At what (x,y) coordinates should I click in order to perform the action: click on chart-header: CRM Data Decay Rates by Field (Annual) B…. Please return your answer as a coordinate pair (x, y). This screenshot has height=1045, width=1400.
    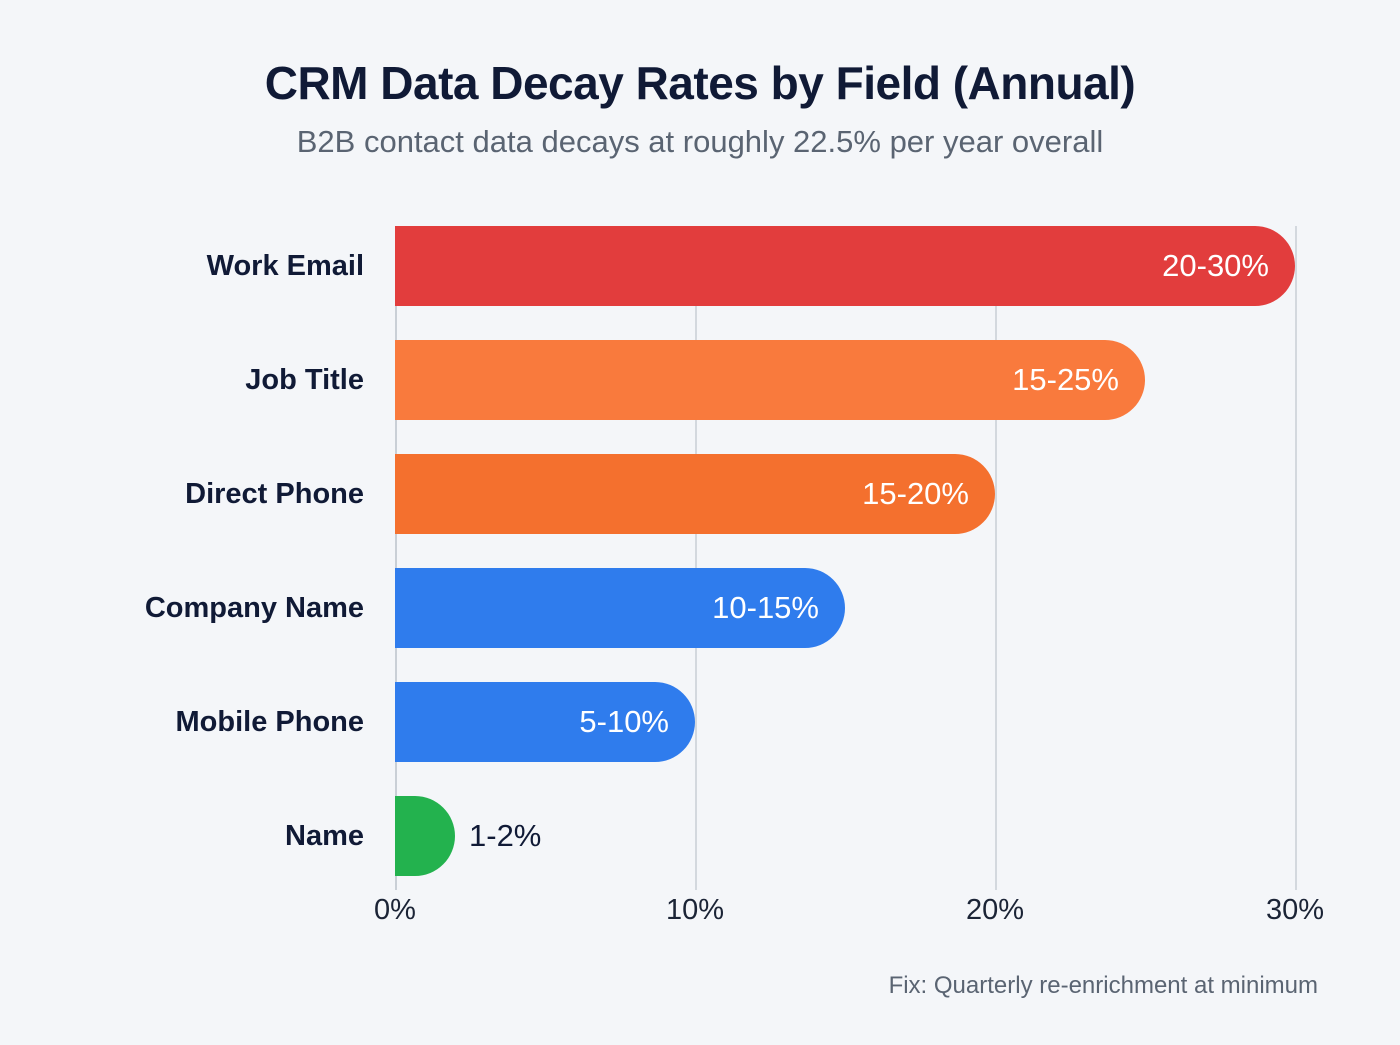
    Looking at the image, I should click on (700, 108).